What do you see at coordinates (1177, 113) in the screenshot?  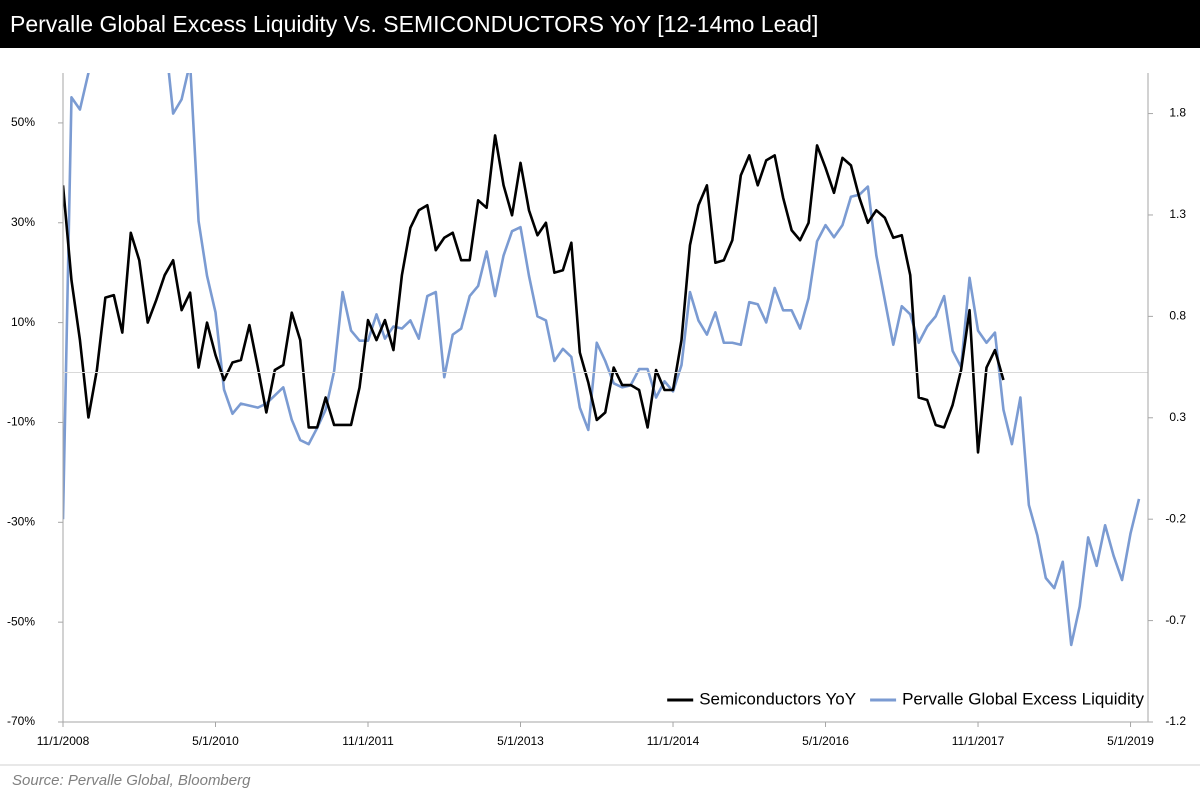 I see `y2-tick-label: 1.8` at bounding box center [1177, 113].